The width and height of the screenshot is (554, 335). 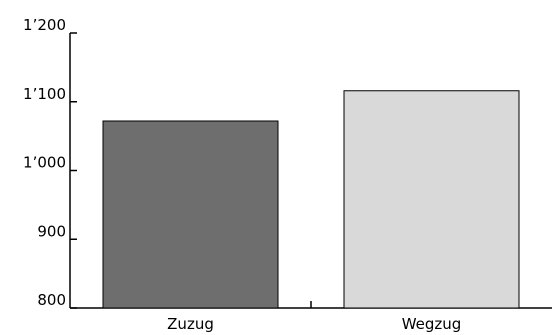 I want to click on category-labels: Zuzug Wegzug, so click(x=314, y=324).